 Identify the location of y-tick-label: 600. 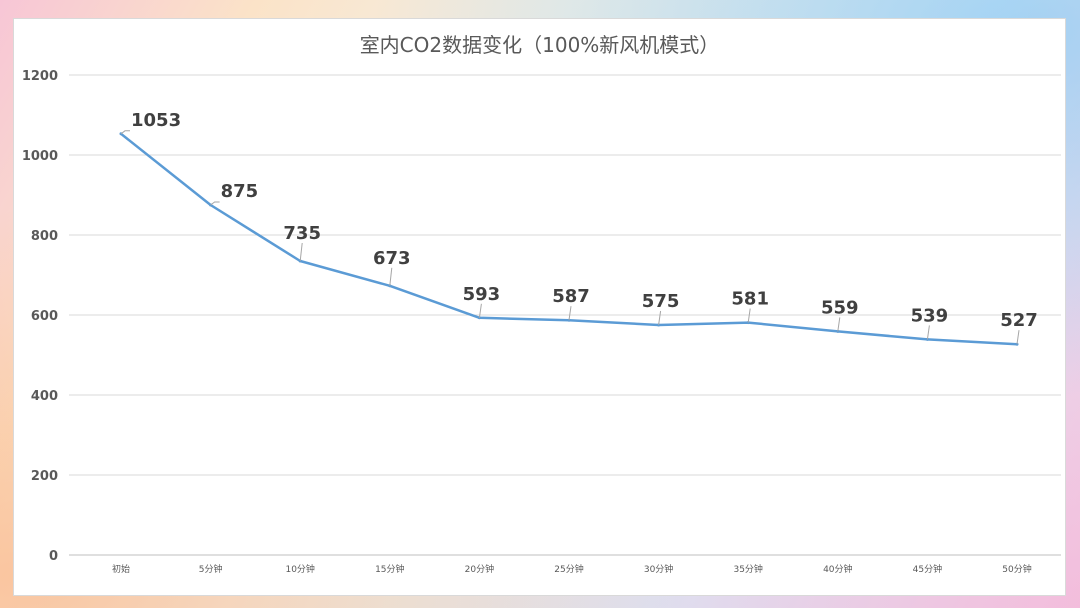
(44, 316).